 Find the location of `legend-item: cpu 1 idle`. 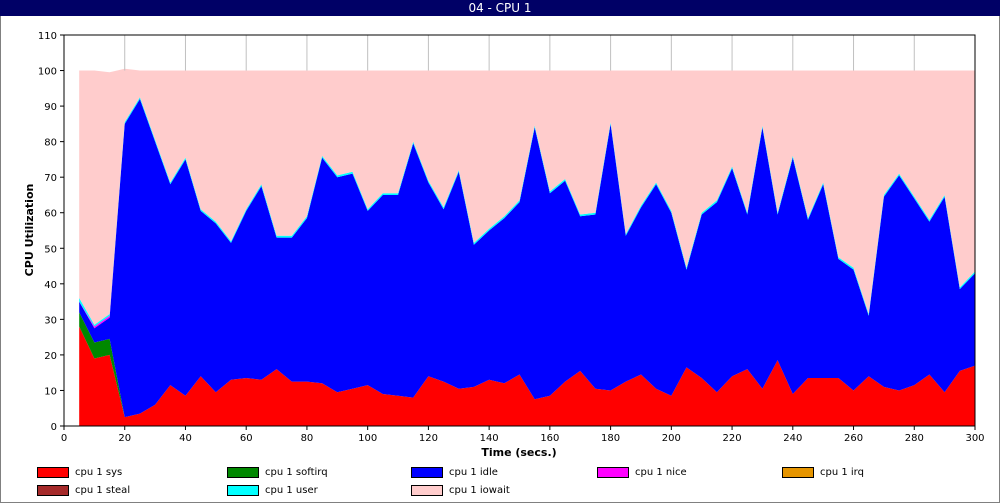

legend-item: cpu 1 idle is located at coordinates (454, 473).